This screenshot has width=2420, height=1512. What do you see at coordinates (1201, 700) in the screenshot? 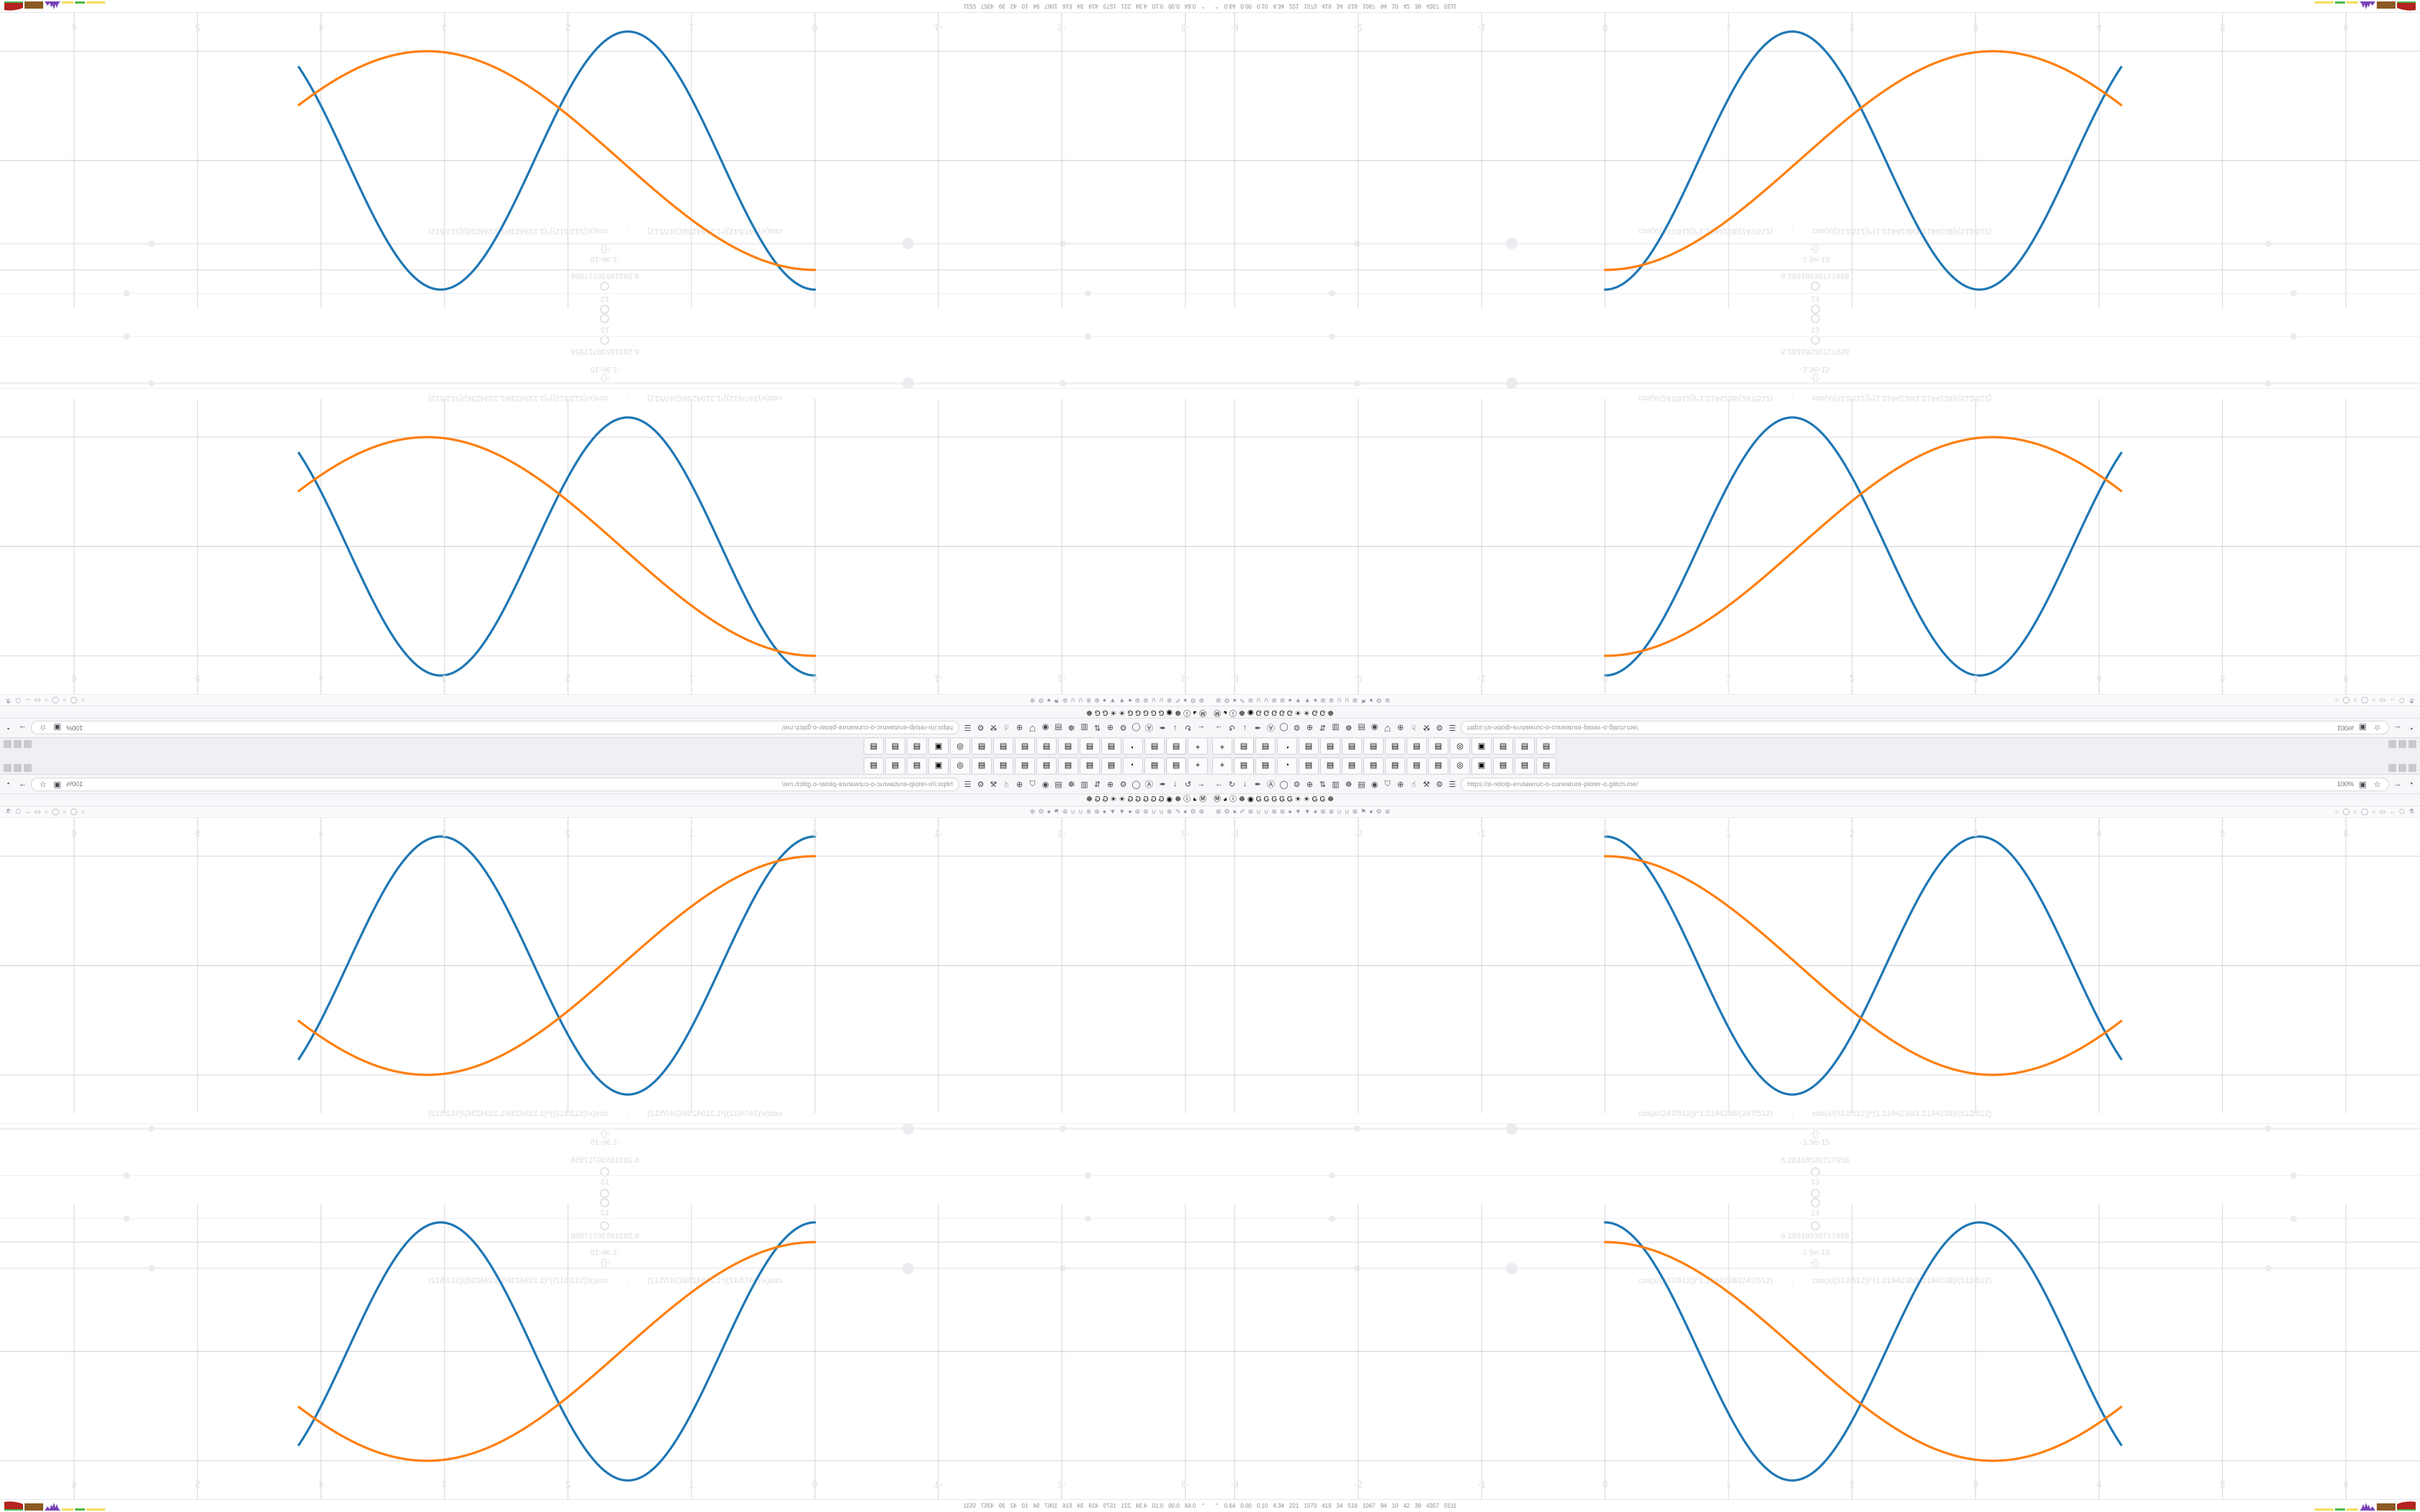
I see `grid-icon: ⊕` at bounding box center [1201, 700].